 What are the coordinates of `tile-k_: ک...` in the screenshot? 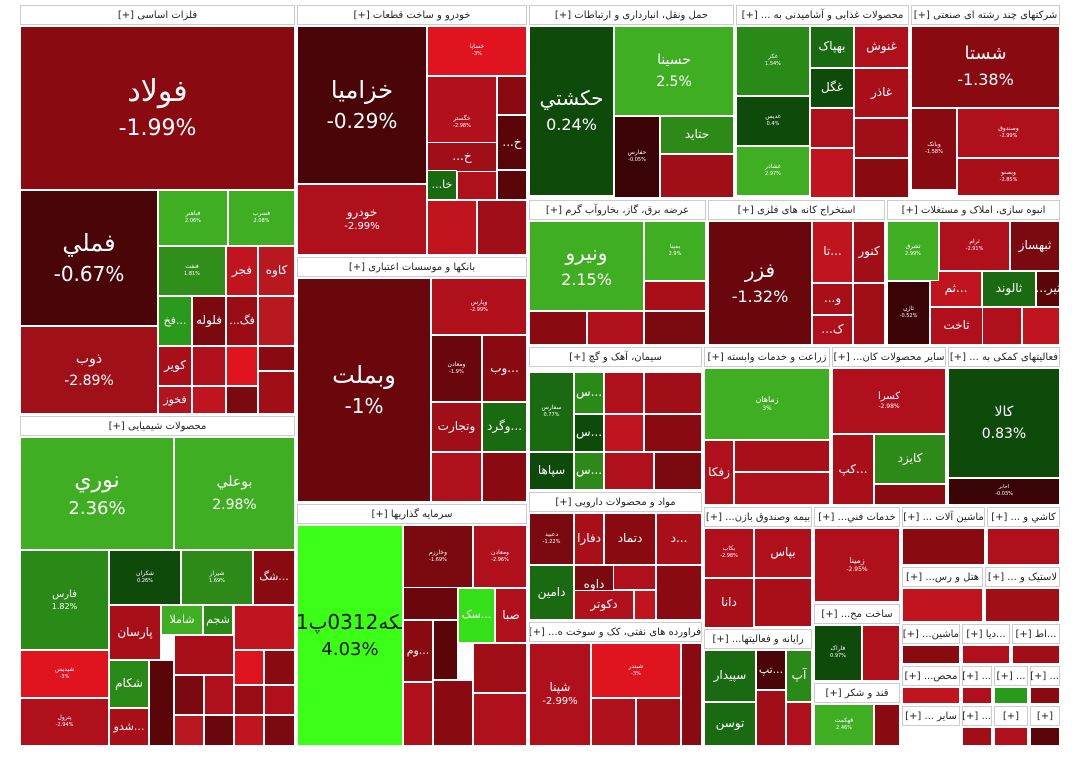 It's located at (832, 330).